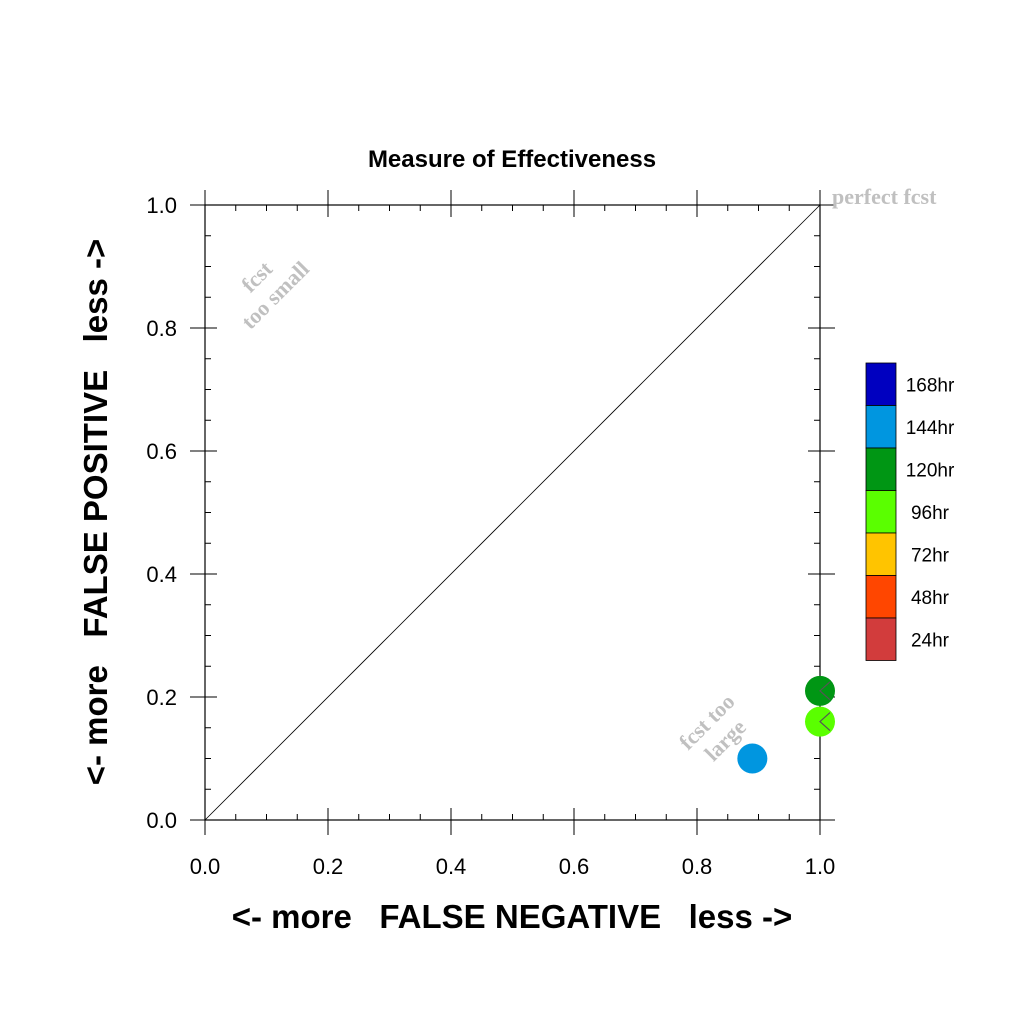  Describe the element at coordinates (825, 722) in the screenshot. I see `offscale-marker-96hr` at that location.